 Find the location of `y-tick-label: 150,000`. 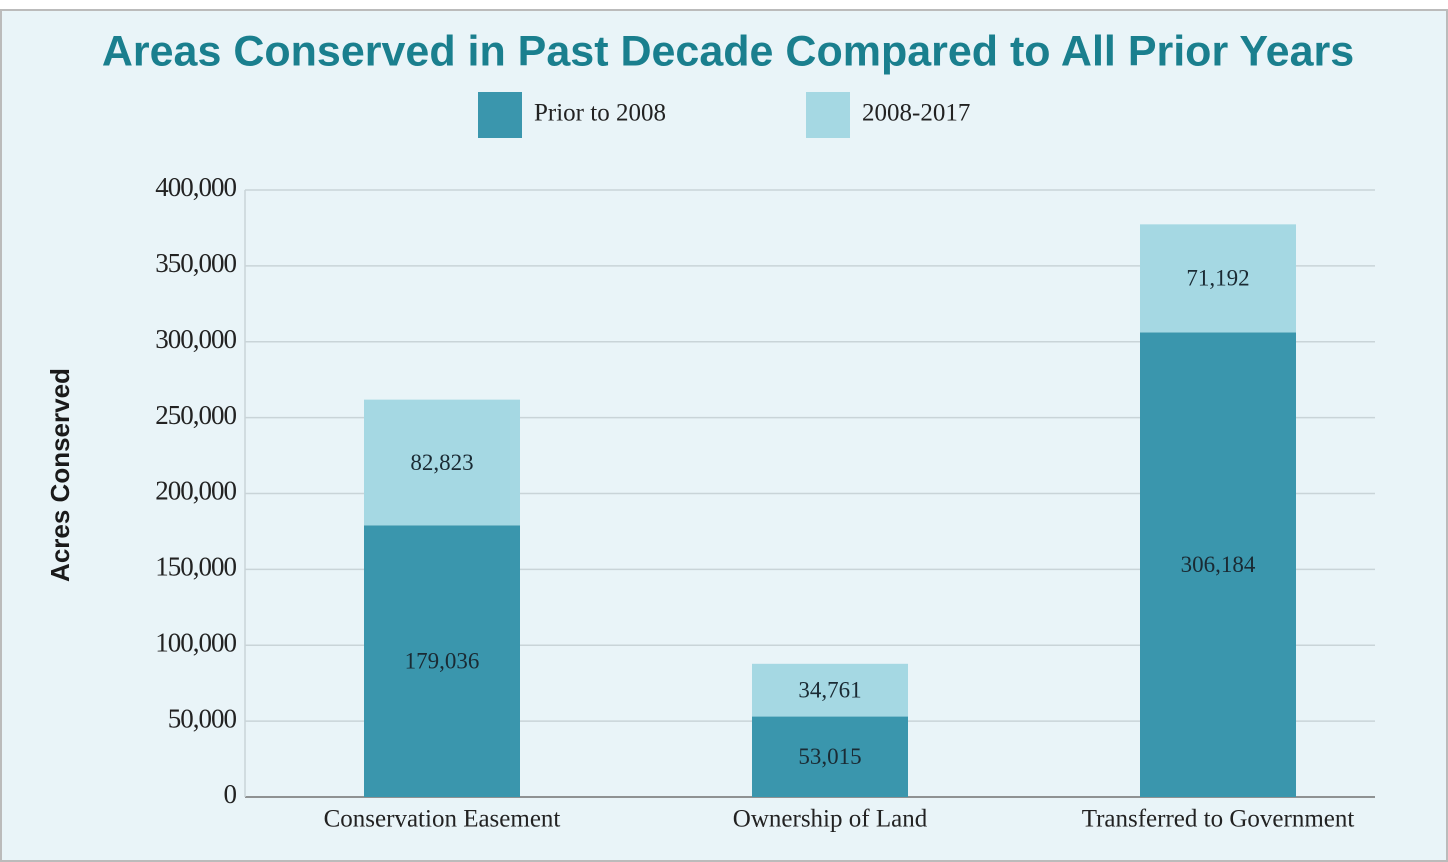

y-tick-label: 150,000 is located at coordinates (195, 567).